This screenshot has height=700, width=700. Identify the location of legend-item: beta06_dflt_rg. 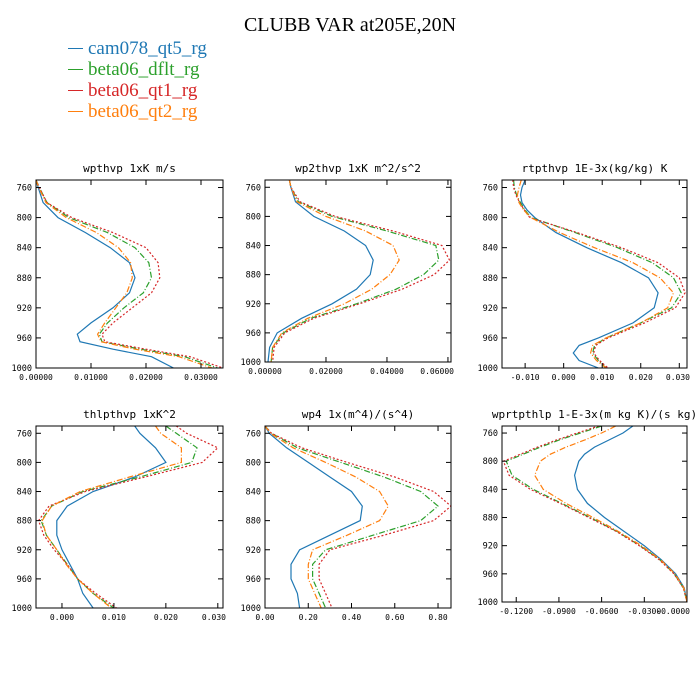
(137, 69).